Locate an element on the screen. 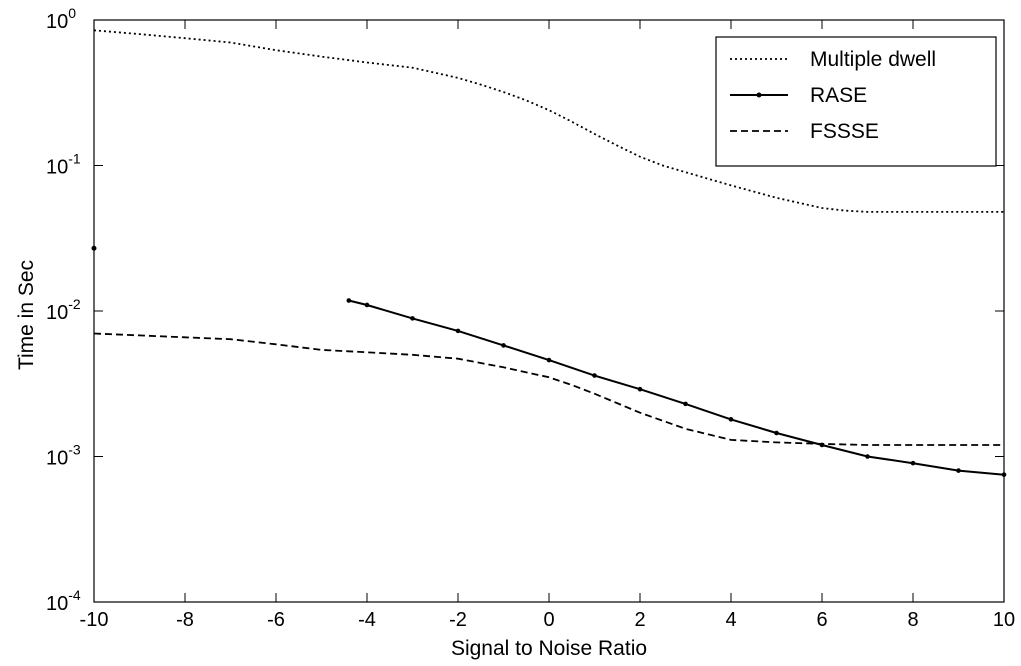  y-tick-exponent: -1 is located at coordinates (74, 159).